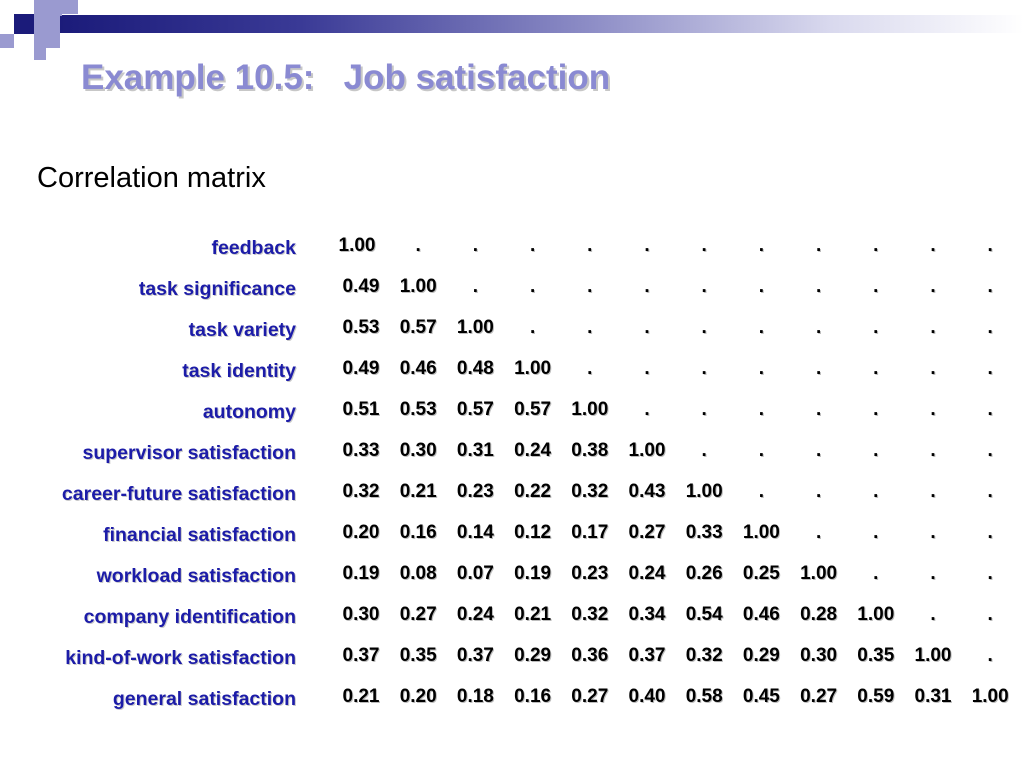 This screenshot has width=1024, height=768. What do you see at coordinates (249, 412) in the screenshot?
I see `row-label: autonomy` at bounding box center [249, 412].